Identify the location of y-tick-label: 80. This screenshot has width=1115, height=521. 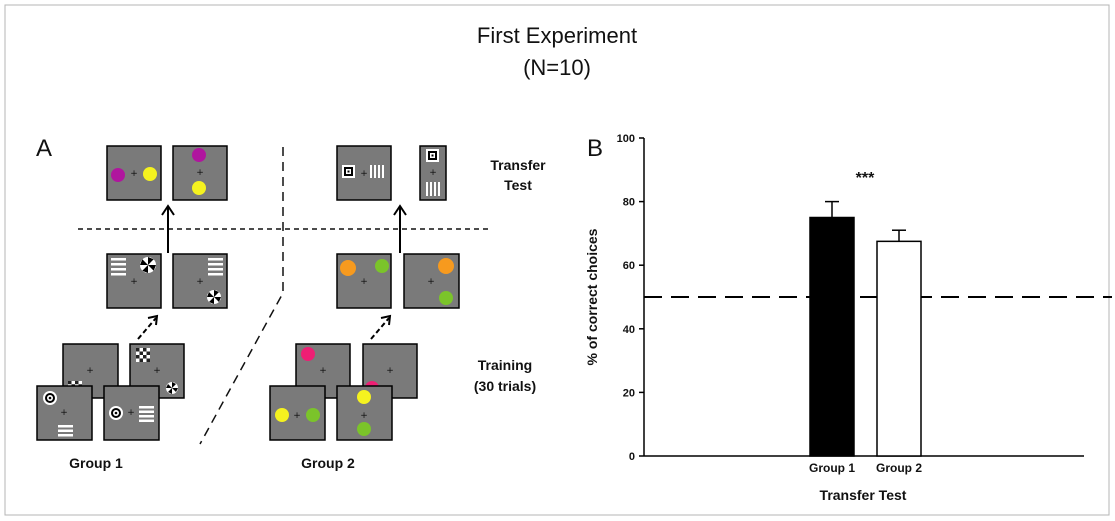
(629, 203).